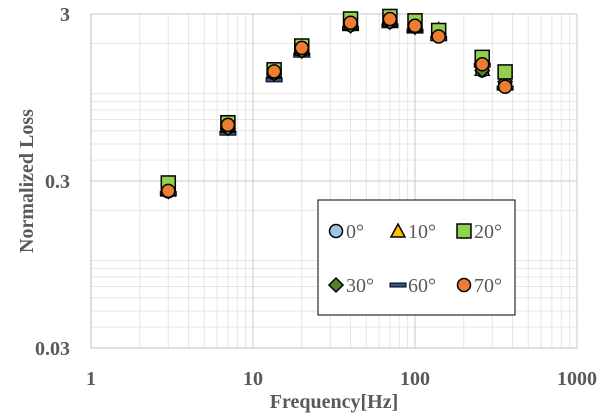  What do you see at coordinates (355, 232) in the screenshot?
I see `legend-label: 0°` at bounding box center [355, 232].